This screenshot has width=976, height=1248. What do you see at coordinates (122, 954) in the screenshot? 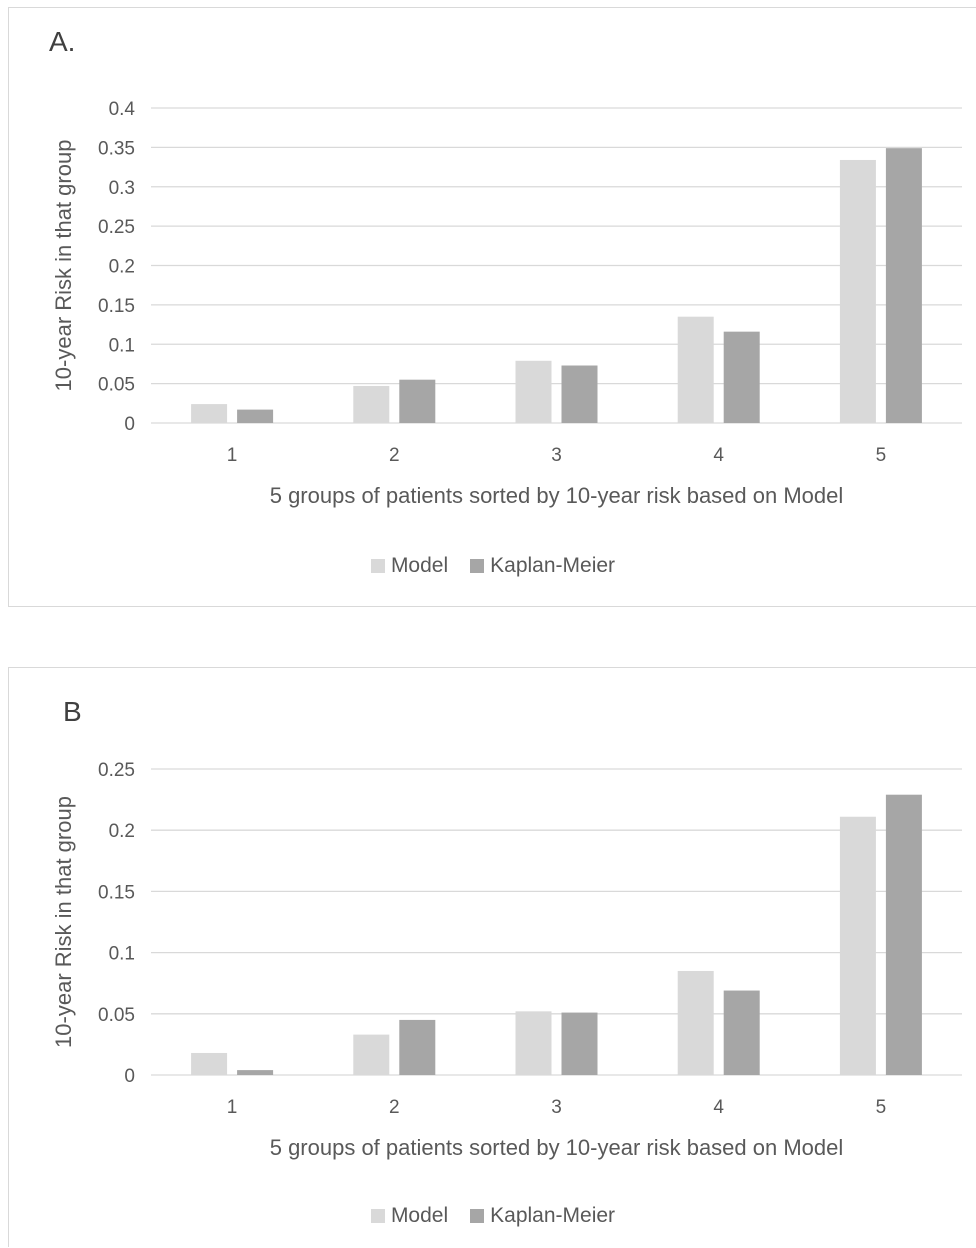
I see `y-tick-label-b: 0.1` at bounding box center [122, 954].